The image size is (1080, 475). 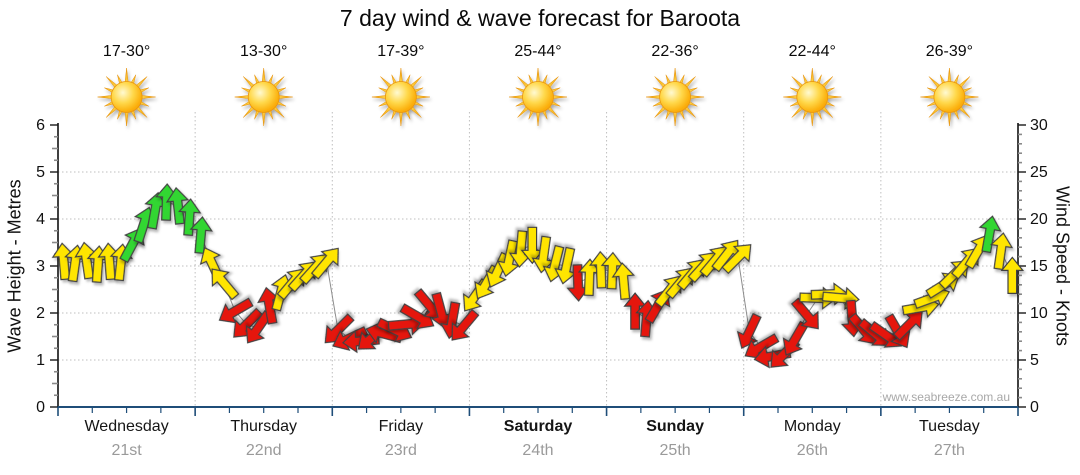 What do you see at coordinates (1039, 172) in the screenshot?
I see `right-axis-tick-label: 25` at bounding box center [1039, 172].